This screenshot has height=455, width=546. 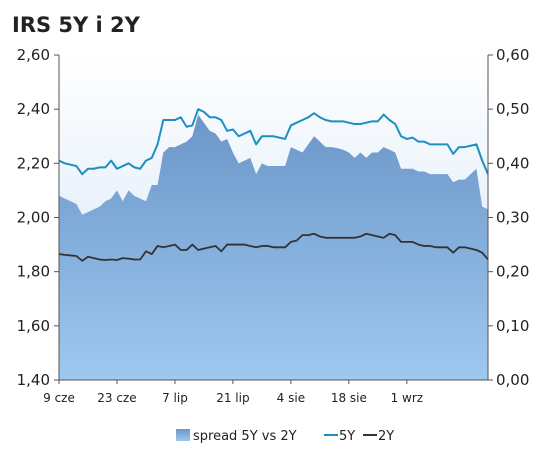 I want to click on legend-label-spread: spread 5Y vs 2Y, so click(x=245, y=436).